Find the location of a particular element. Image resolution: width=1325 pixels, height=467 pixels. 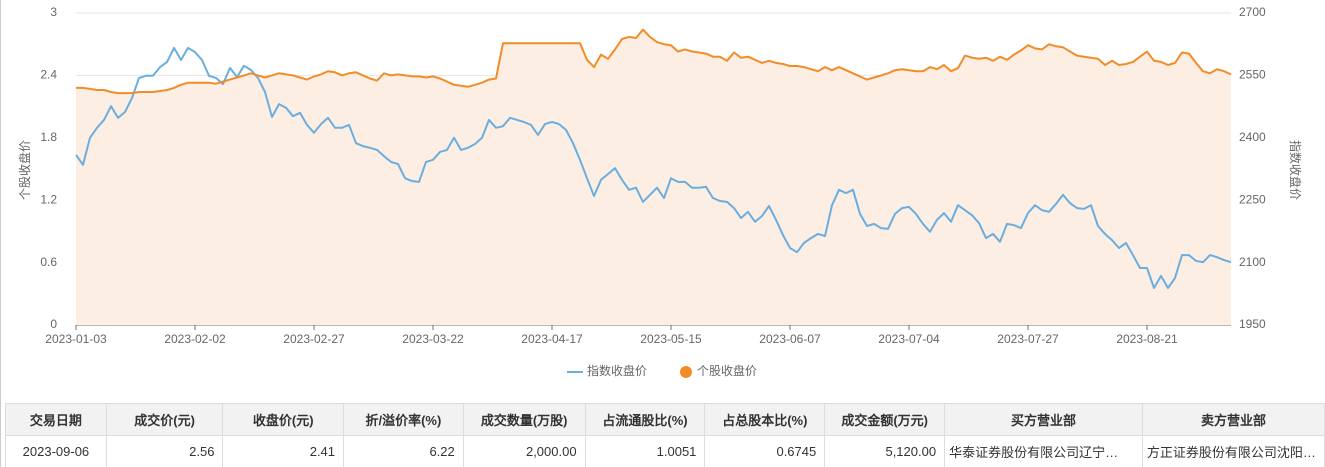

column-header: 成交价(元) is located at coordinates (164, 419).